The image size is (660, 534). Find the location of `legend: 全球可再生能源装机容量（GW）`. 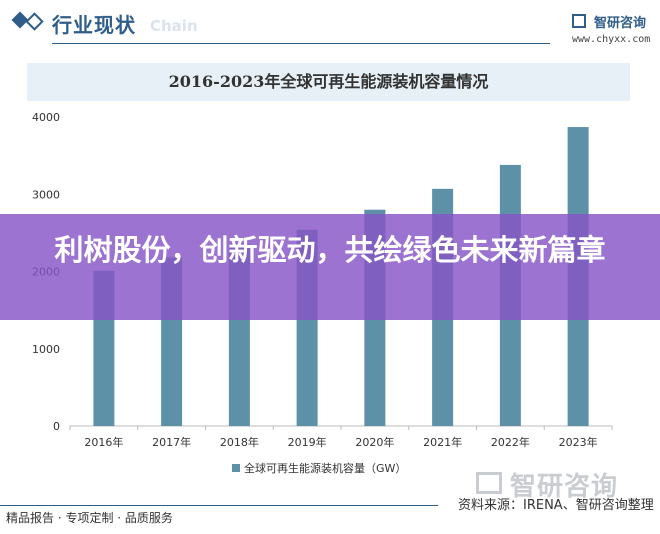

legend: 全球可再生能源装机容量（GW） is located at coordinates (319, 468).